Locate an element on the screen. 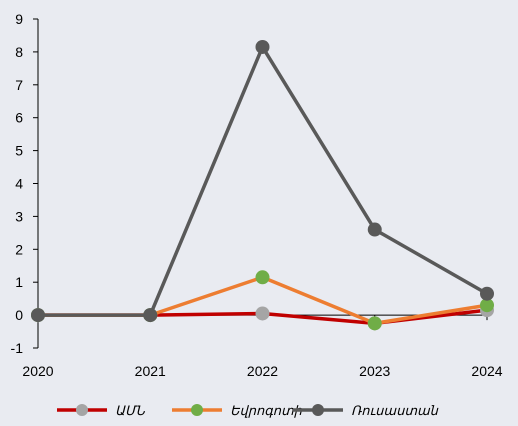 The image size is (518, 426). y-tick-label: 3 is located at coordinates (19, 216).